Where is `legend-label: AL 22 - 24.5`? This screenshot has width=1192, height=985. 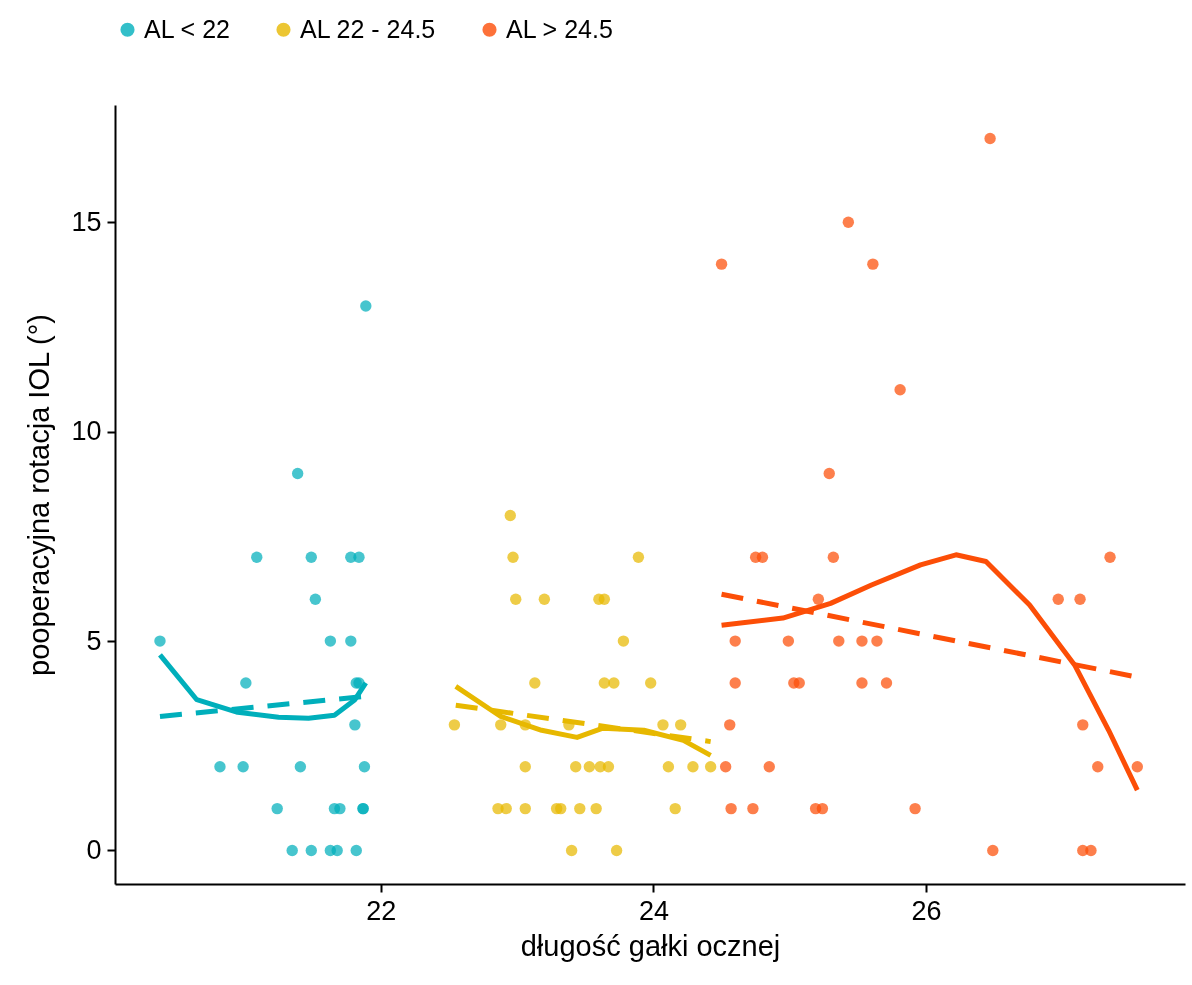
legend-label: AL 22 - 24.5 is located at coordinates (368, 28).